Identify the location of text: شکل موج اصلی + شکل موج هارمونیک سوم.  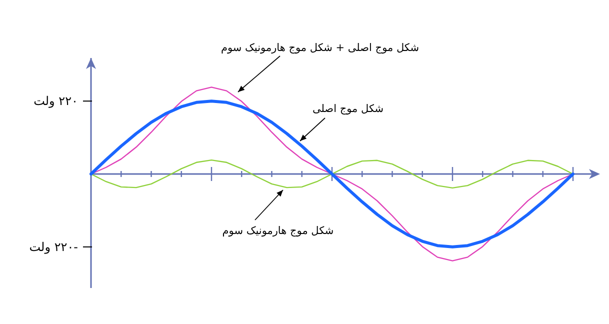
(320, 48).